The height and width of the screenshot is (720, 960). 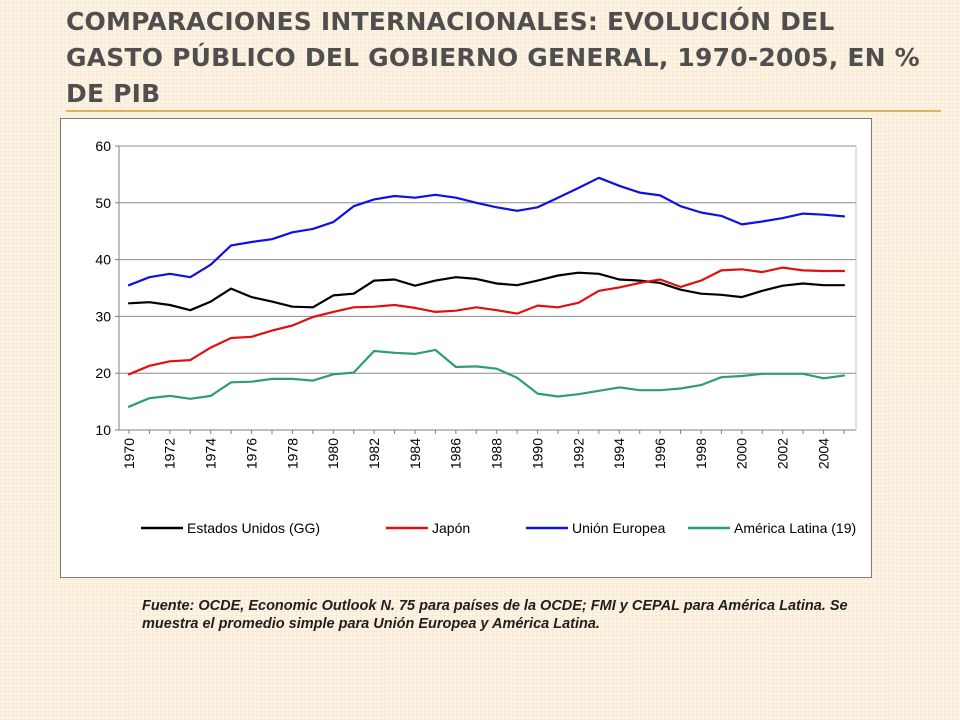 What do you see at coordinates (660, 453) in the screenshot?
I see `x-tick-label: 1996` at bounding box center [660, 453].